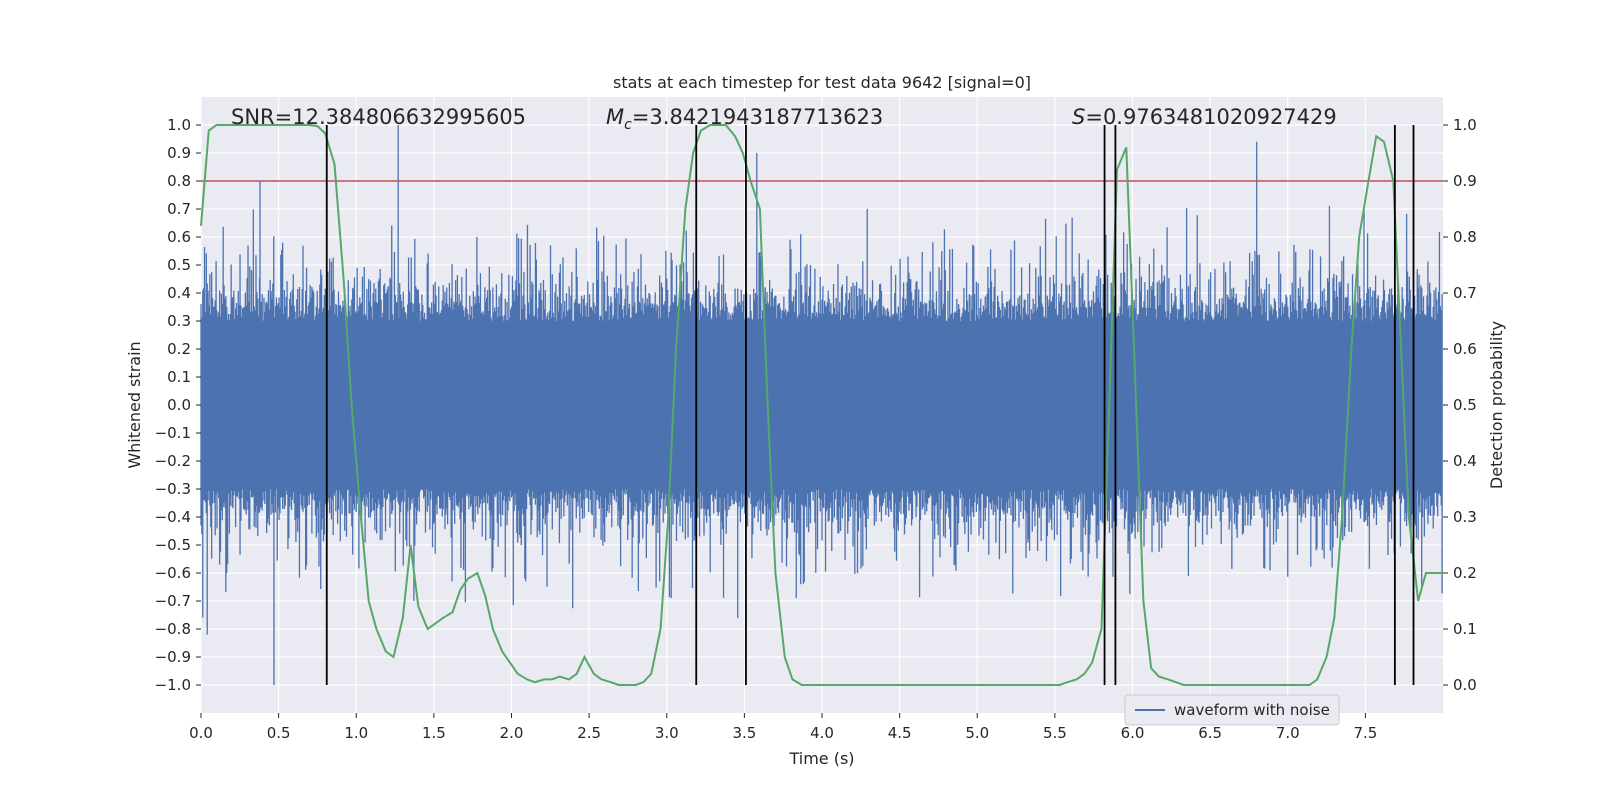 The width and height of the screenshot is (1600, 800). I want to click on x-tick-label: 3.5, so click(744, 733).